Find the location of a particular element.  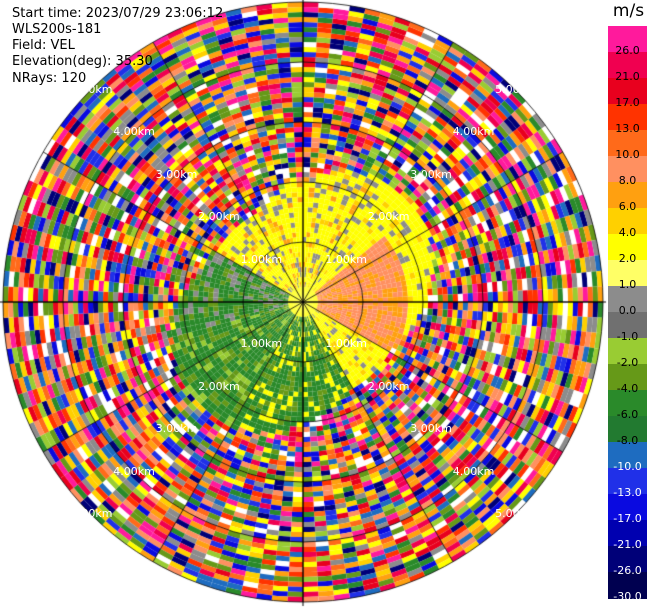

colorbar-tick-label: -17.0 is located at coordinates (627, 518).